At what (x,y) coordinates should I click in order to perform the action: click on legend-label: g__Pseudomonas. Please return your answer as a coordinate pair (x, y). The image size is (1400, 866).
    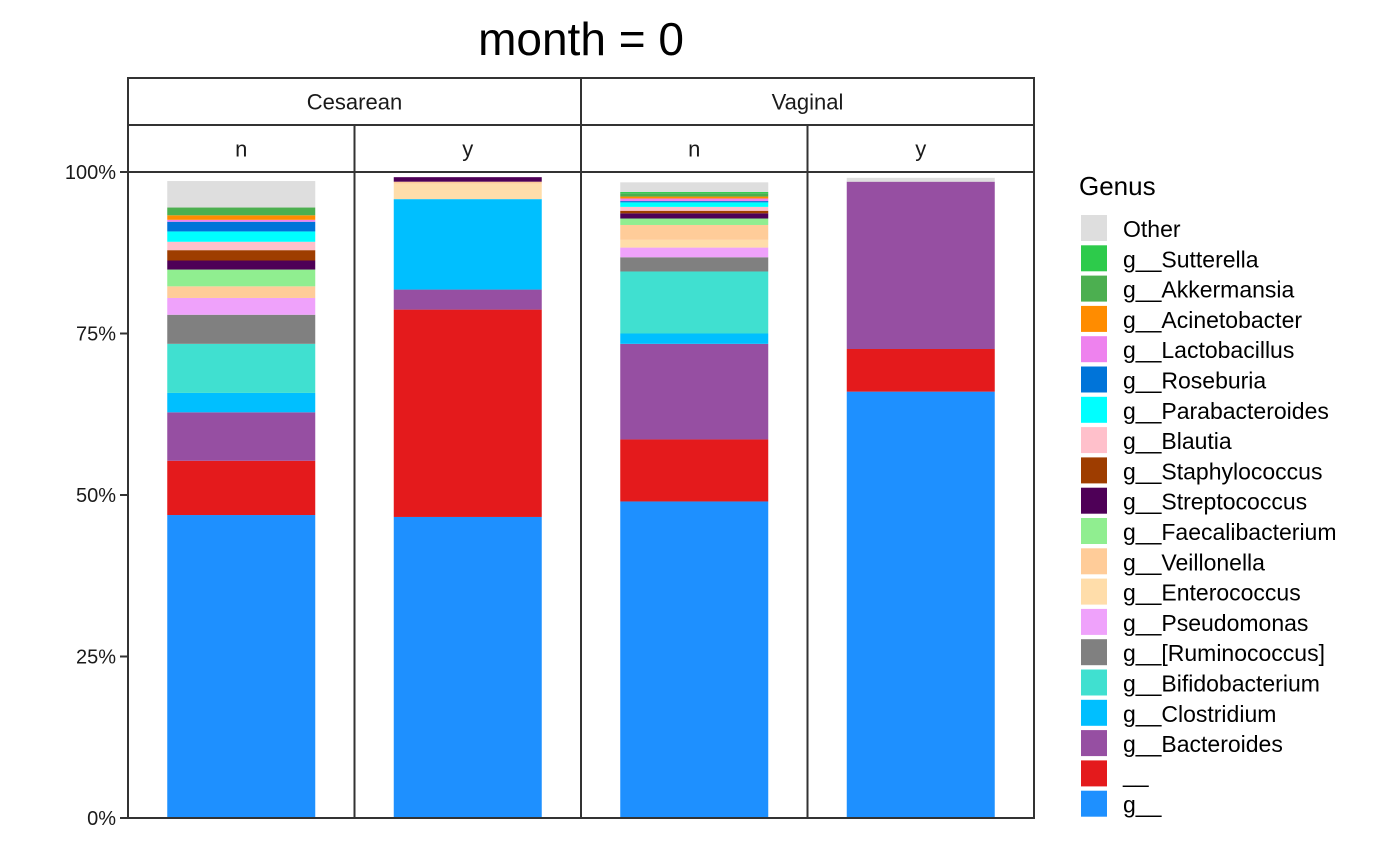
    Looking at the image, I should click on (1215, 623).